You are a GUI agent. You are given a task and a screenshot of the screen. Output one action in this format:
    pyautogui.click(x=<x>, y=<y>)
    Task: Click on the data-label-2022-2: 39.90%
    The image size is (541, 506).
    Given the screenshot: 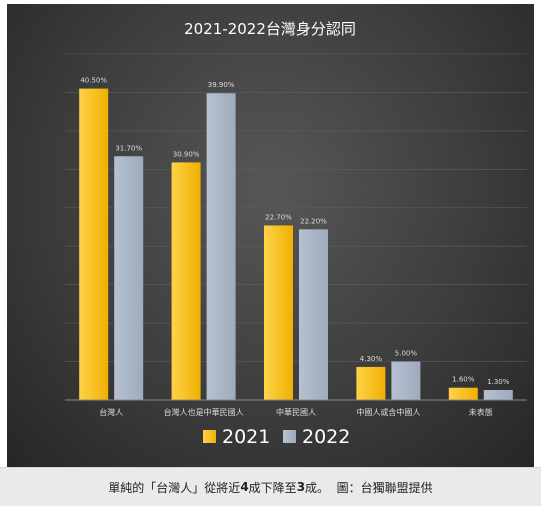 What is the action you would take?
    pyautogui.click(x=221, y=85)
    